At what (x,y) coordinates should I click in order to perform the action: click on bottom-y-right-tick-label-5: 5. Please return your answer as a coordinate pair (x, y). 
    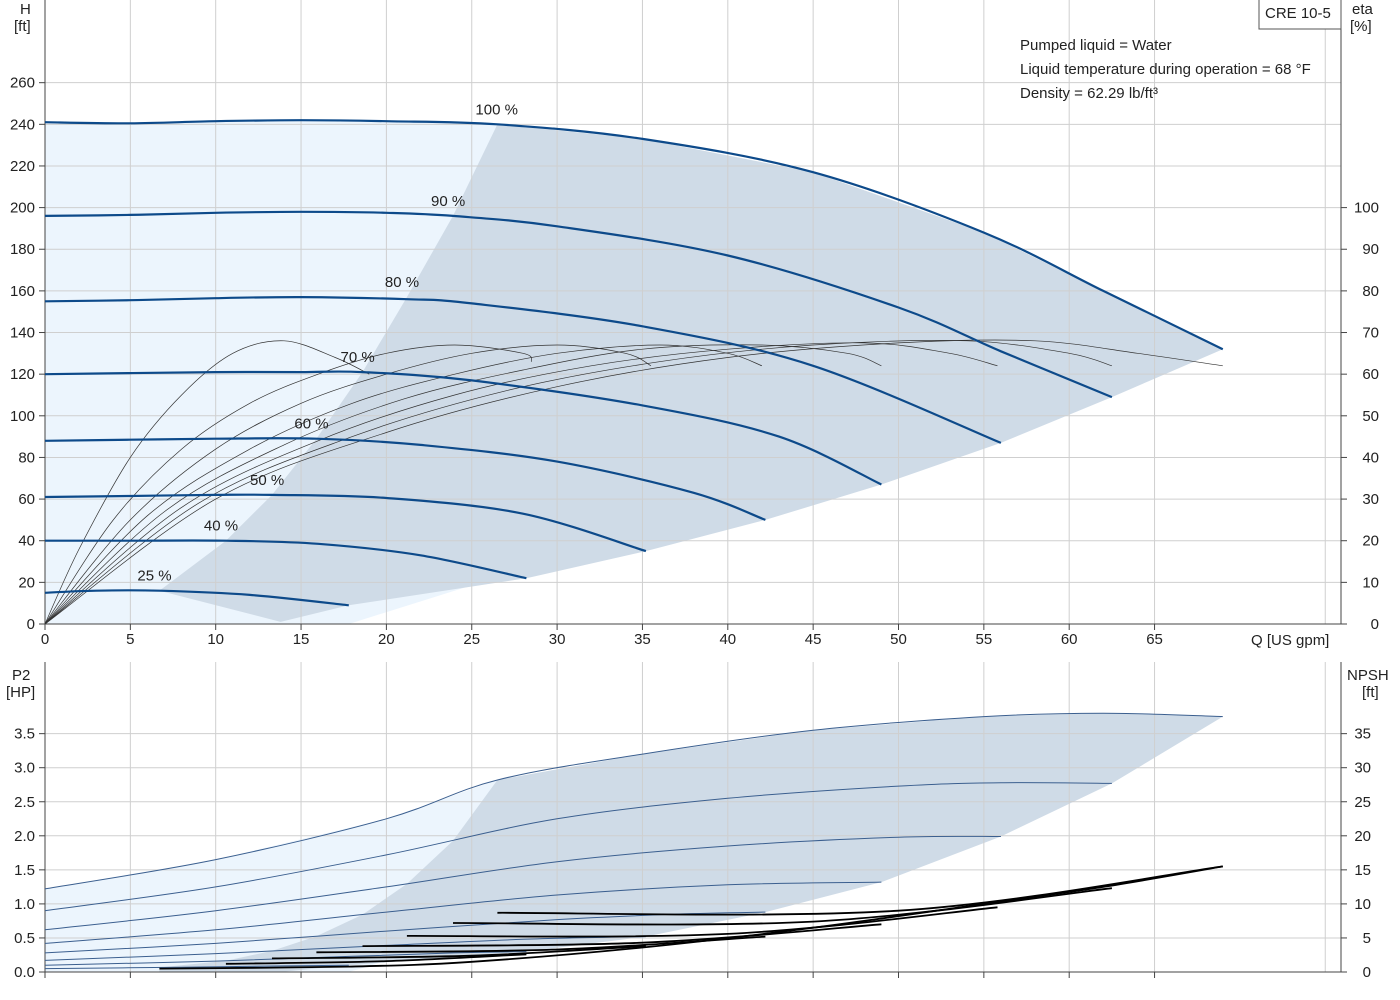
    Looking at the image, I should click on (1367, 938).